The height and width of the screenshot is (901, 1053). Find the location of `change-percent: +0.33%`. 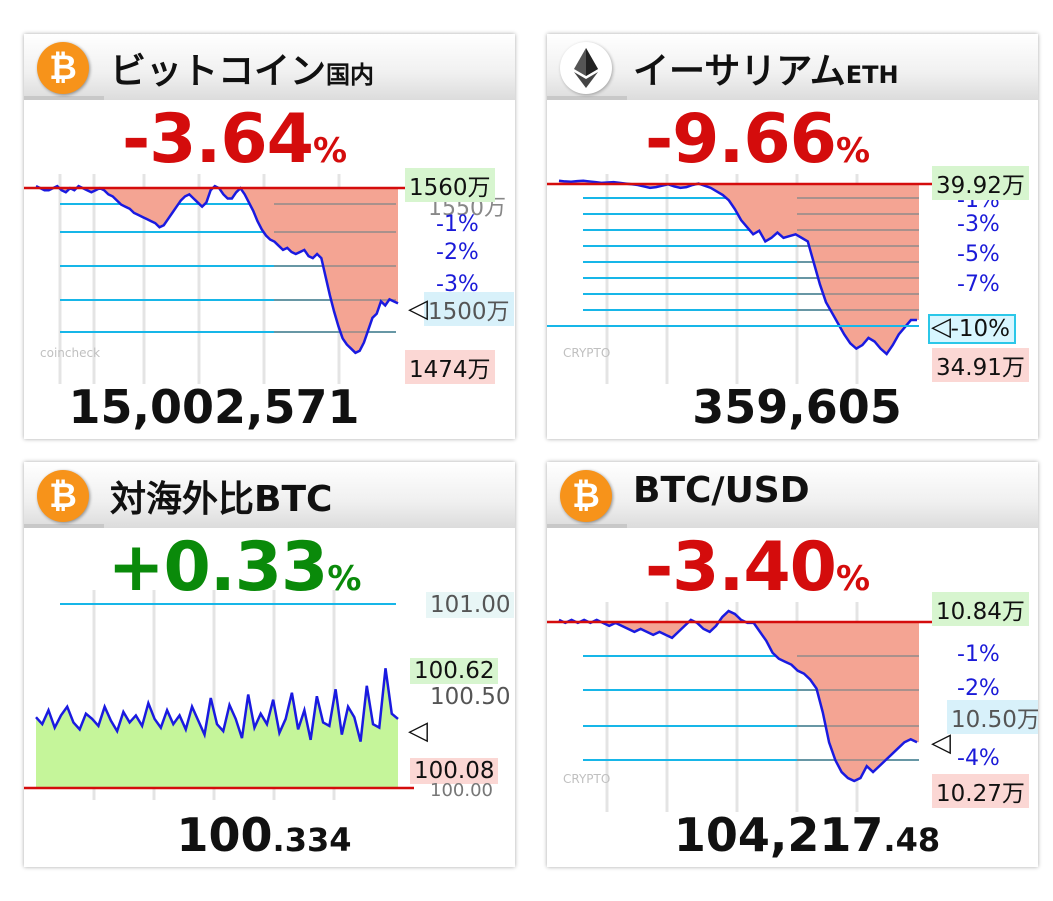

change-percent: +0.33% is located at coordinates (234, 567).